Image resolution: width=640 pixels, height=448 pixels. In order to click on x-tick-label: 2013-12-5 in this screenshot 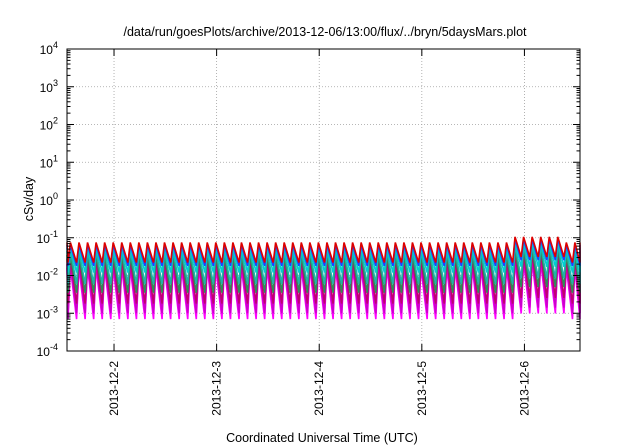, I will do `click(422, 388)`.